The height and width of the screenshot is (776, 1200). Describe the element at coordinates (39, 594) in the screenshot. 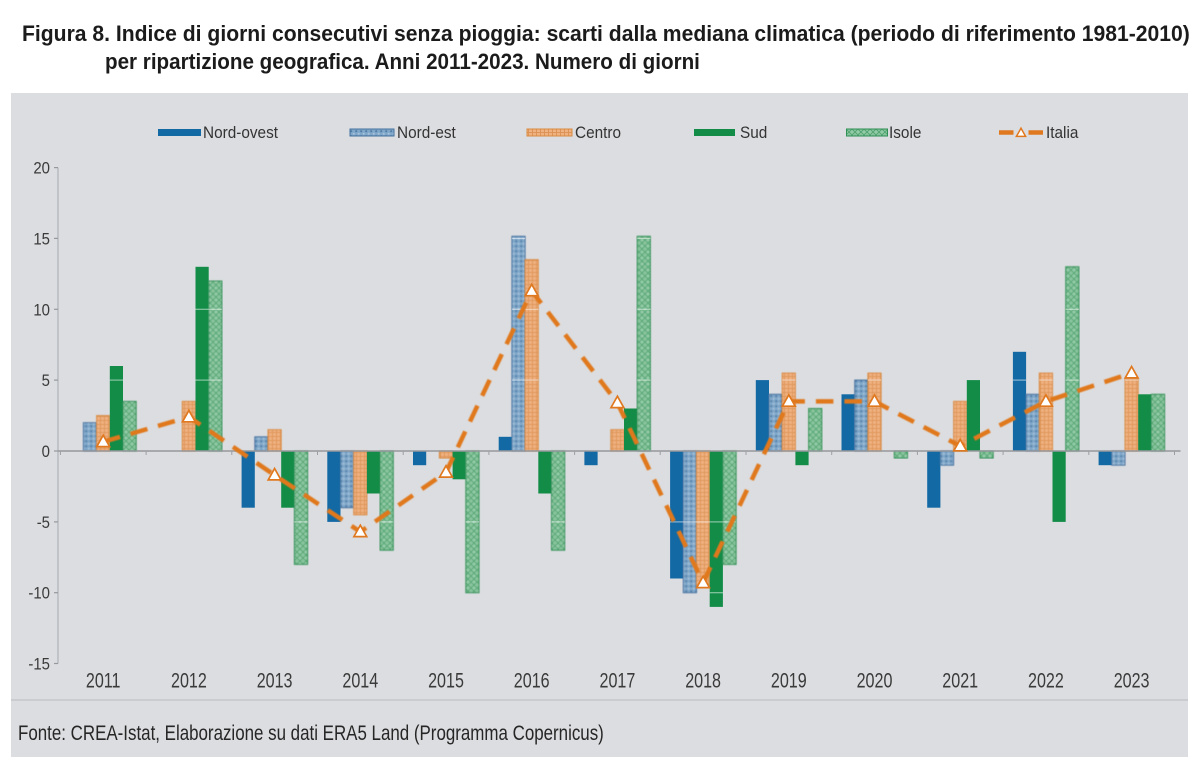

I see `svg-text: -10` at that location.